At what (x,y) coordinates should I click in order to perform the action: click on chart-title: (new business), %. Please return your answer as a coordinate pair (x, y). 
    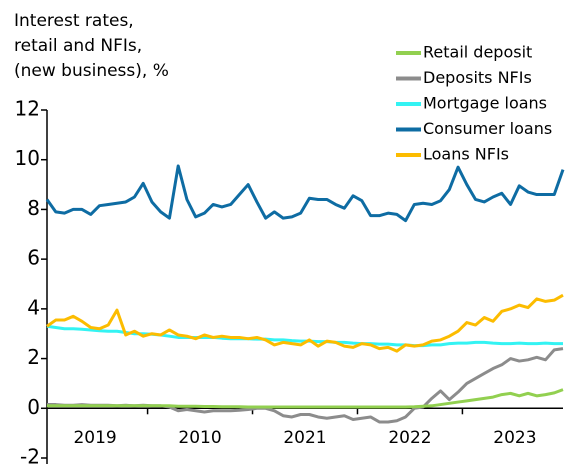
    Looking at the image, I should click on (91, 71).